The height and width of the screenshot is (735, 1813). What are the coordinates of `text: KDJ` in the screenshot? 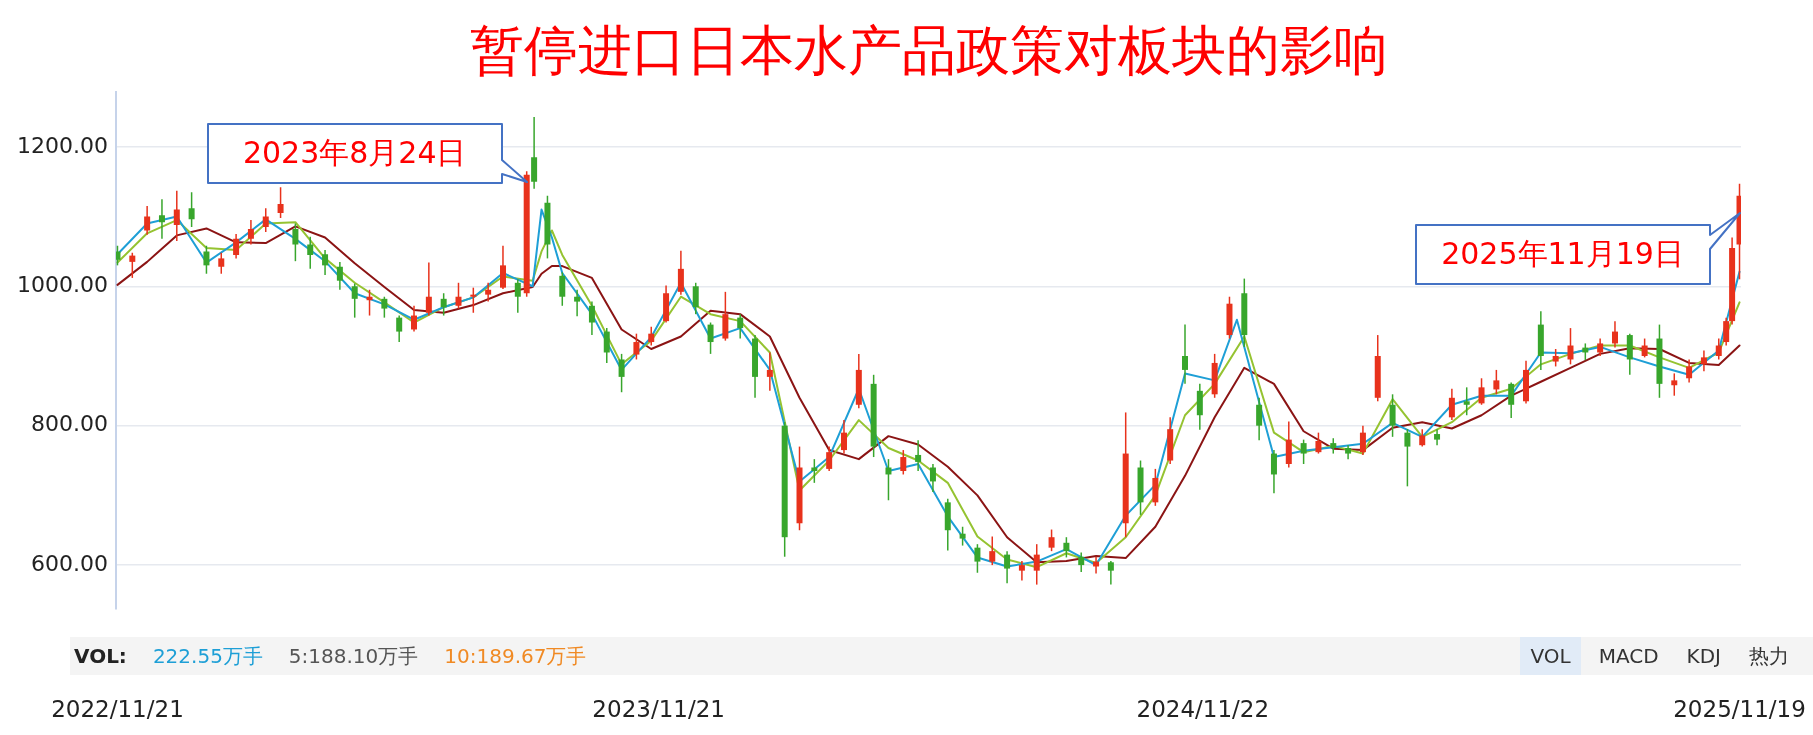 It's located at (1703, 656).